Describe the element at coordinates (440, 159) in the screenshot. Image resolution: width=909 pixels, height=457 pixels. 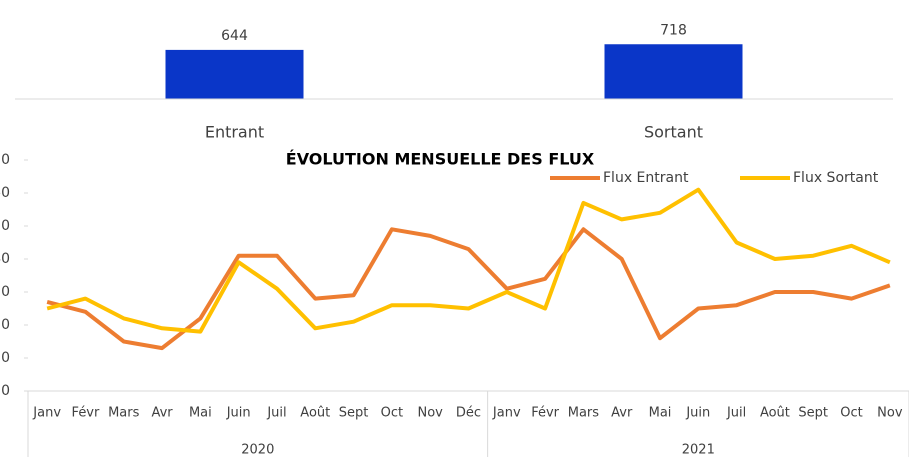
I see `chart-title: ÉVOLUTION MENSUELLE DES FLUX` at that location.